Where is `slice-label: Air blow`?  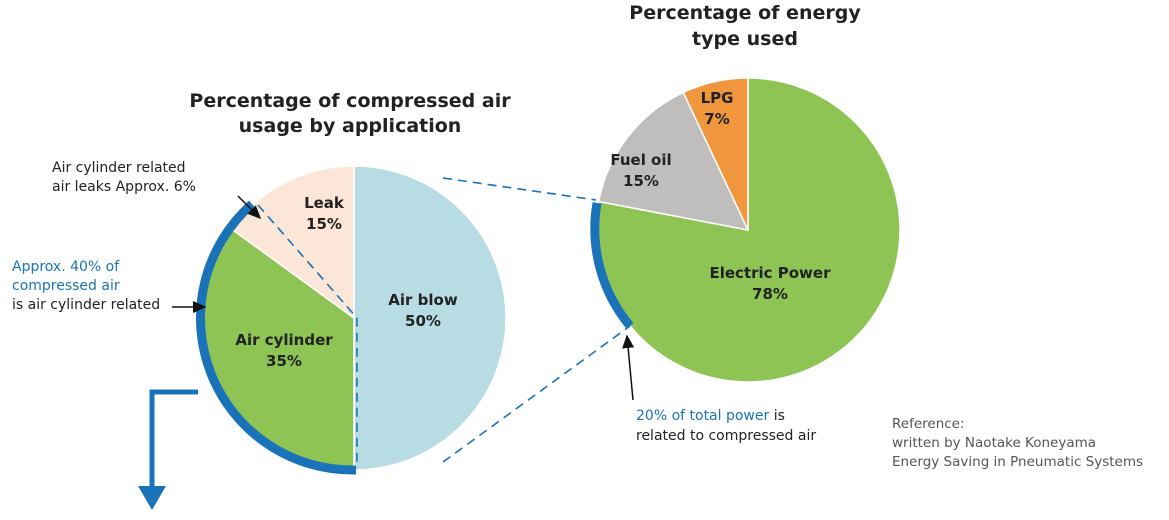 slice-label: Air blow is located at coordinates (423, 300).